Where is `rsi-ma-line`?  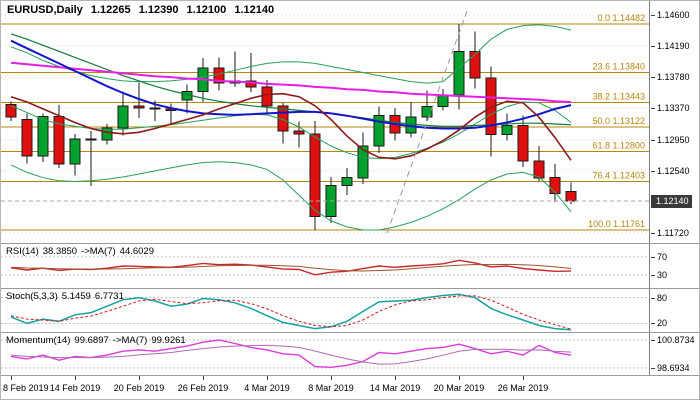
rsi-ma-line is located at coordinates (291, 267).